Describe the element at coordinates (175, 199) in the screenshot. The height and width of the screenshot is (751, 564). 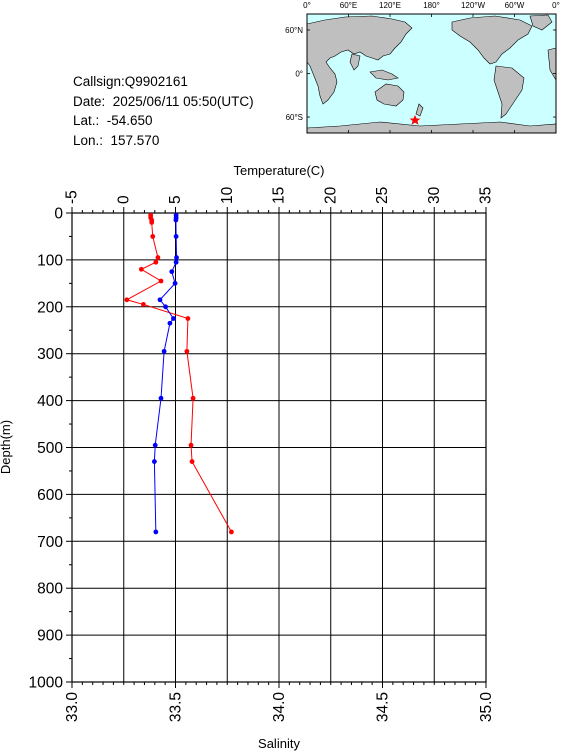
I see `temperature-tick-label: 5` at that location.